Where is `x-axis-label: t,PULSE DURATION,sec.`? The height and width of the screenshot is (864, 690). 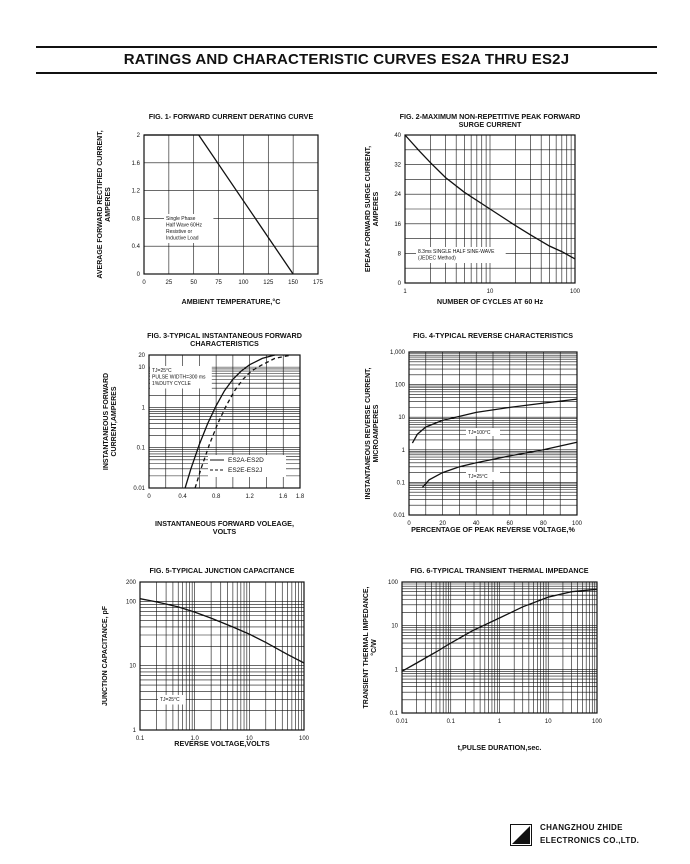 x-axis-label: t,PULSE DURATION,sec. is located at coordinates (500, 747).